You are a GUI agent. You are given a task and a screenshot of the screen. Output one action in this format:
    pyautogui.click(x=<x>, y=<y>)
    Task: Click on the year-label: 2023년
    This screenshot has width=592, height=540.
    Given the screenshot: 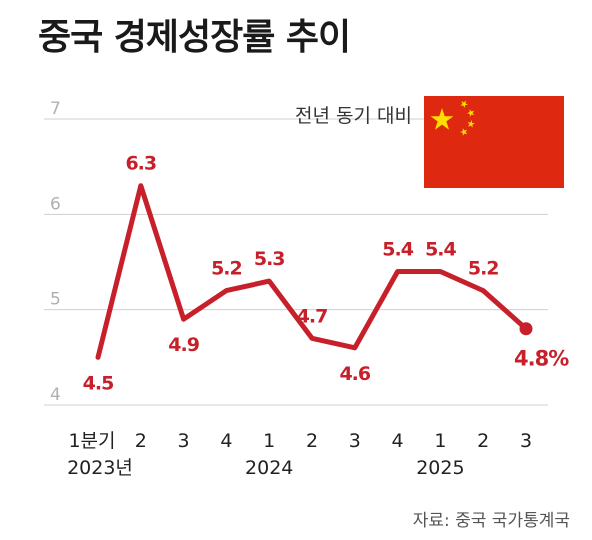 What is the action you would take?
    pyautogui.click(x=100, y=468)
    